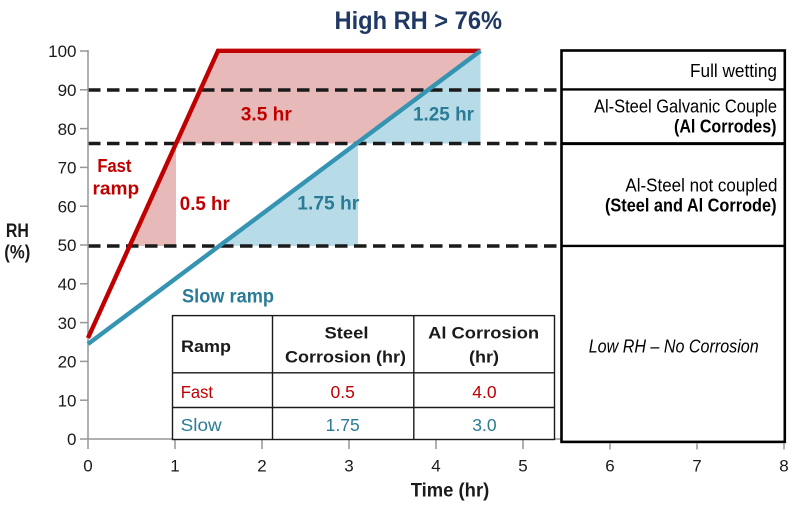  Describe the element at coordinates (67, 168) in the screenshot. I see `svg-text: 70` at that location.